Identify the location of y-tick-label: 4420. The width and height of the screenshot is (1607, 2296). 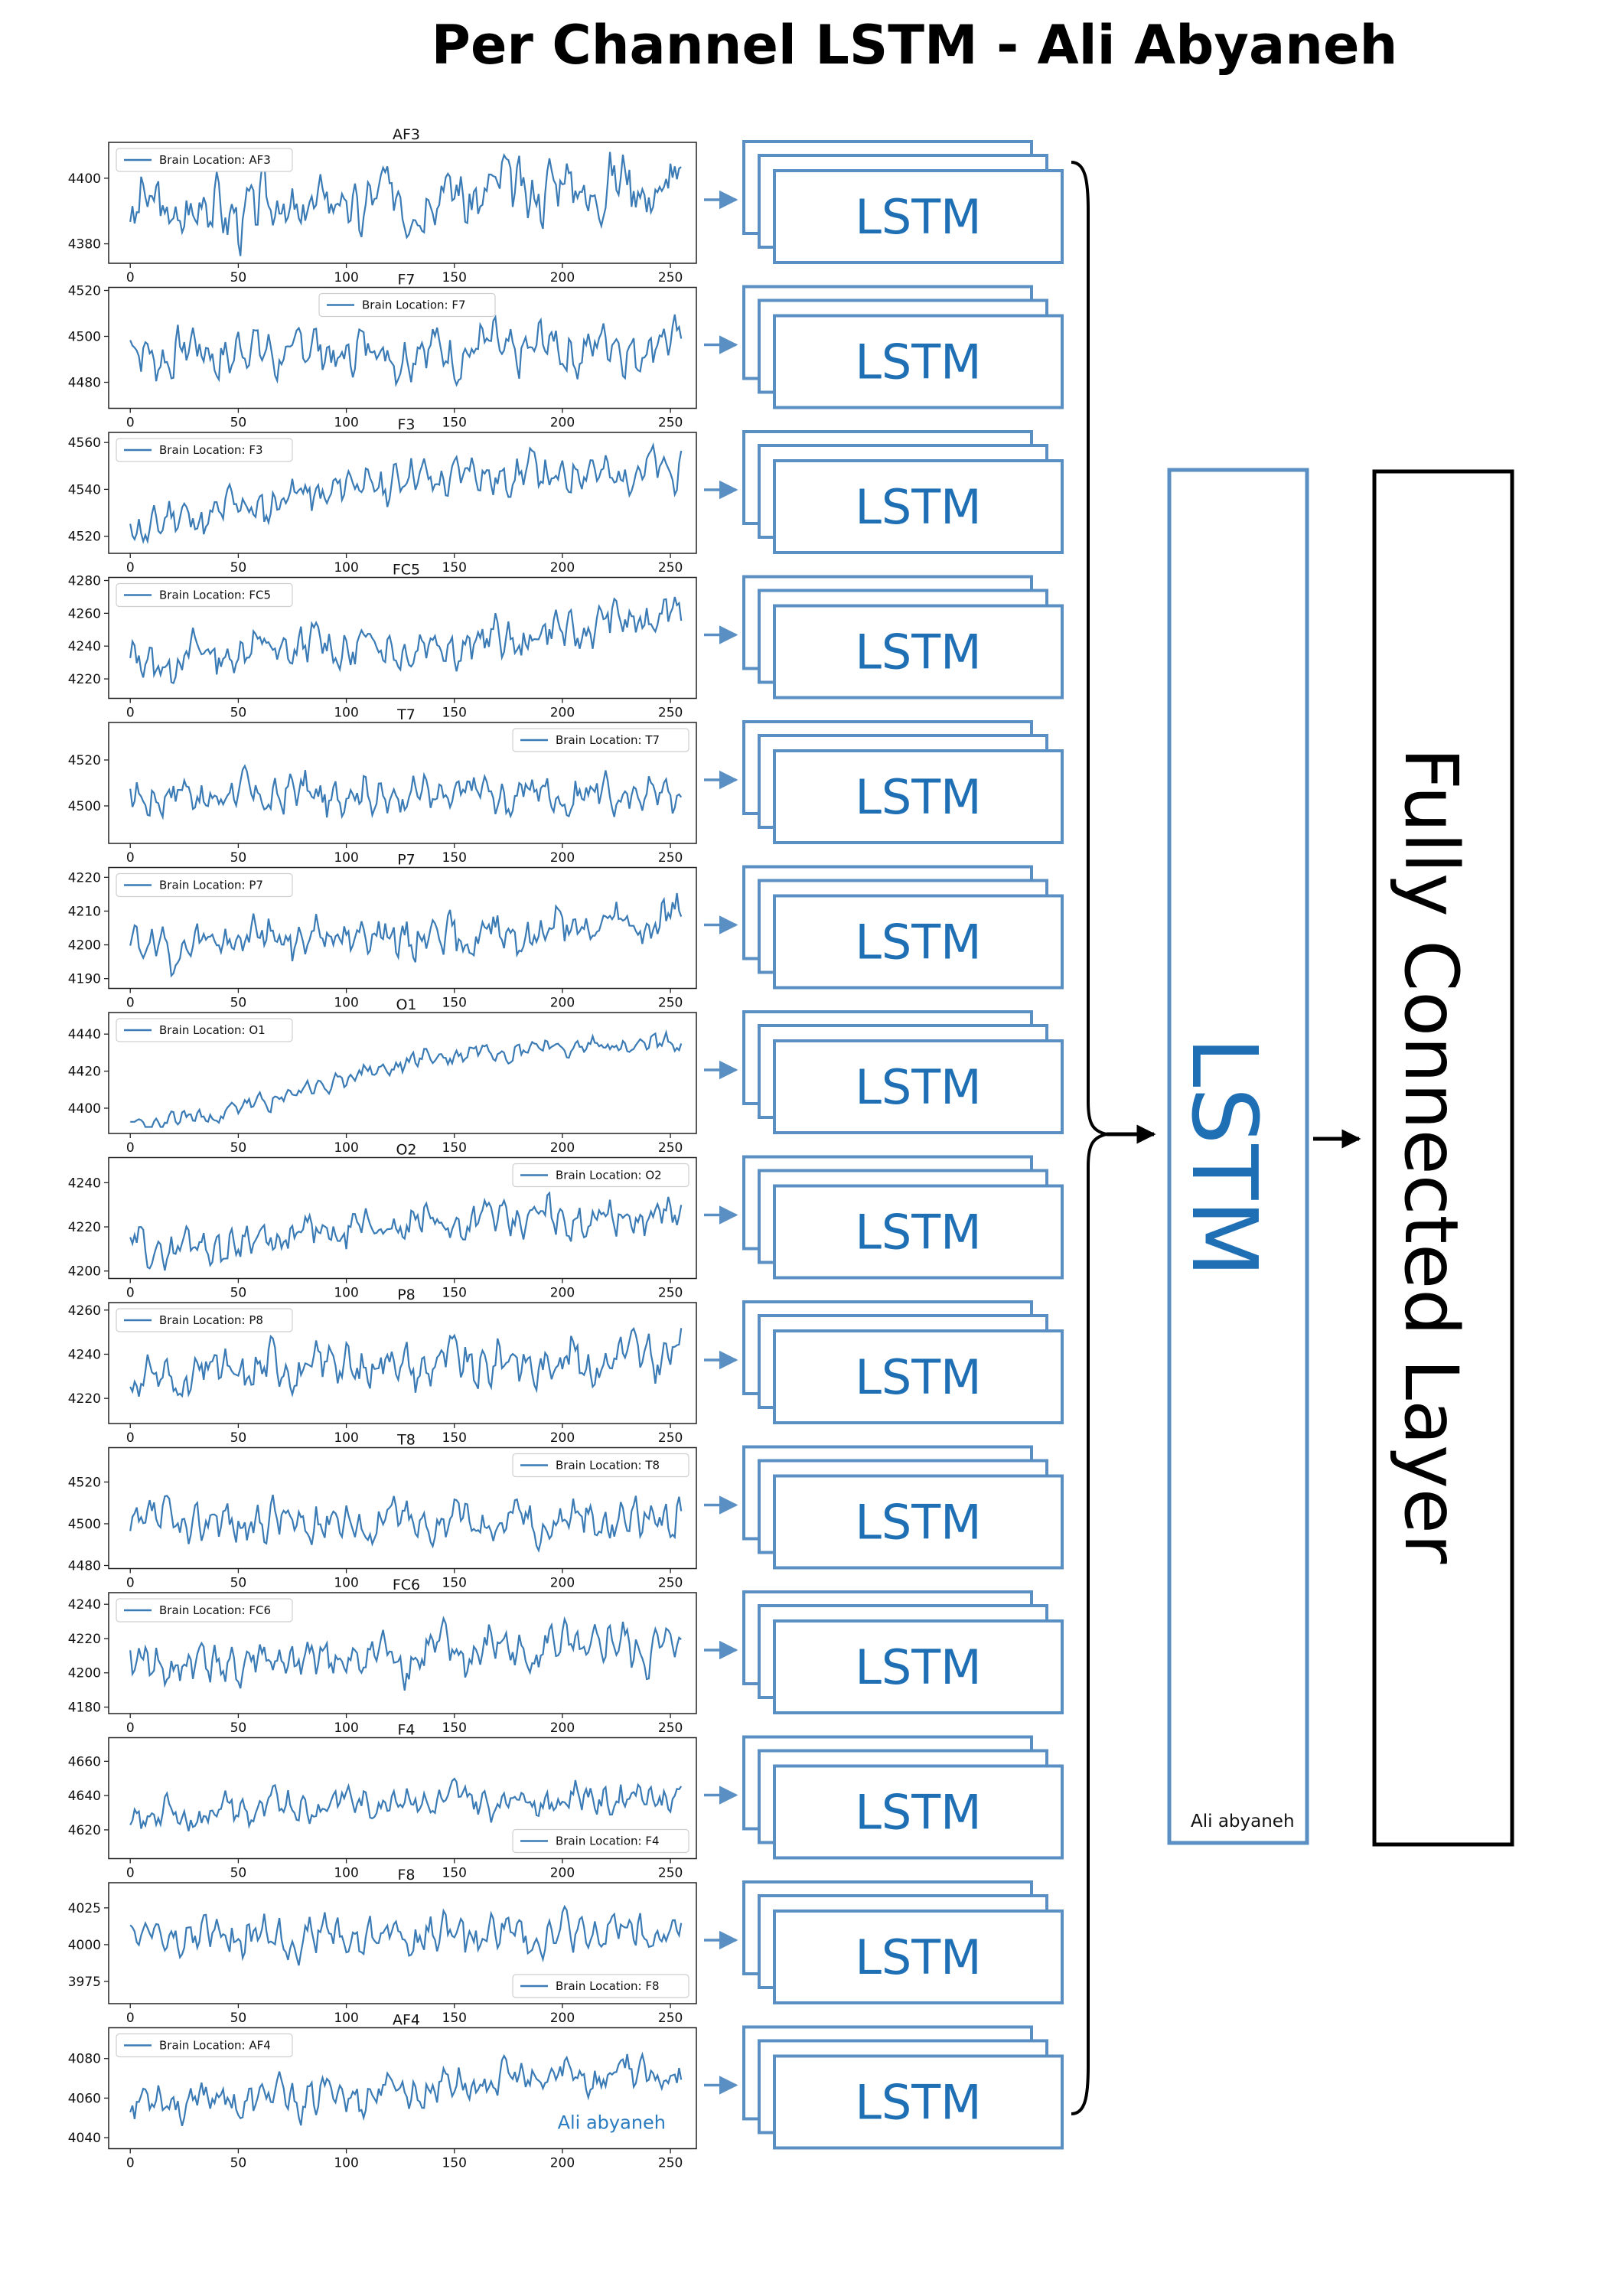
(85, 1072).